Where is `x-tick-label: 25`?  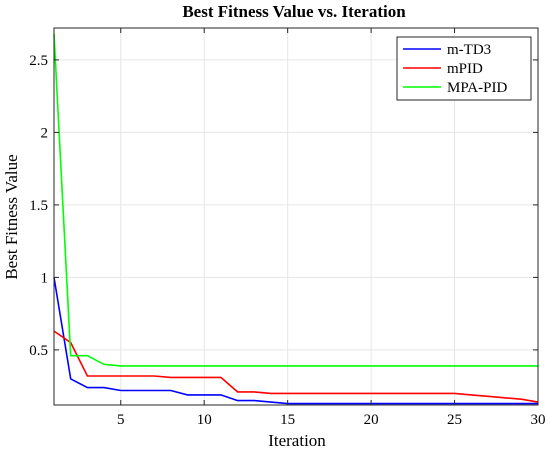 x-tick-label: 25 is located at coordinates (454, 420).